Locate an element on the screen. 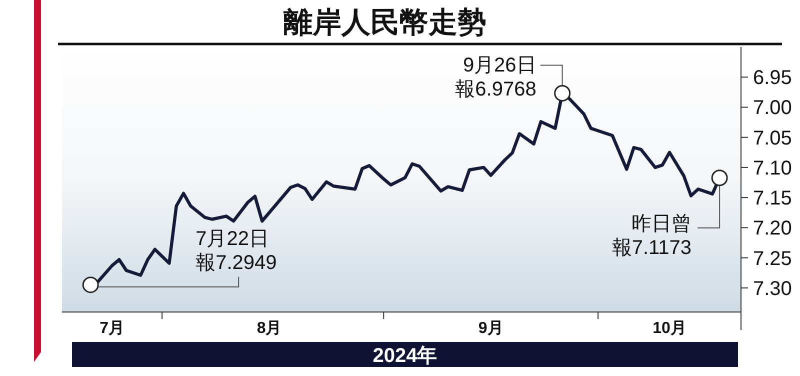  x-tick-label: 9月 is located at coordinates (491, 328).